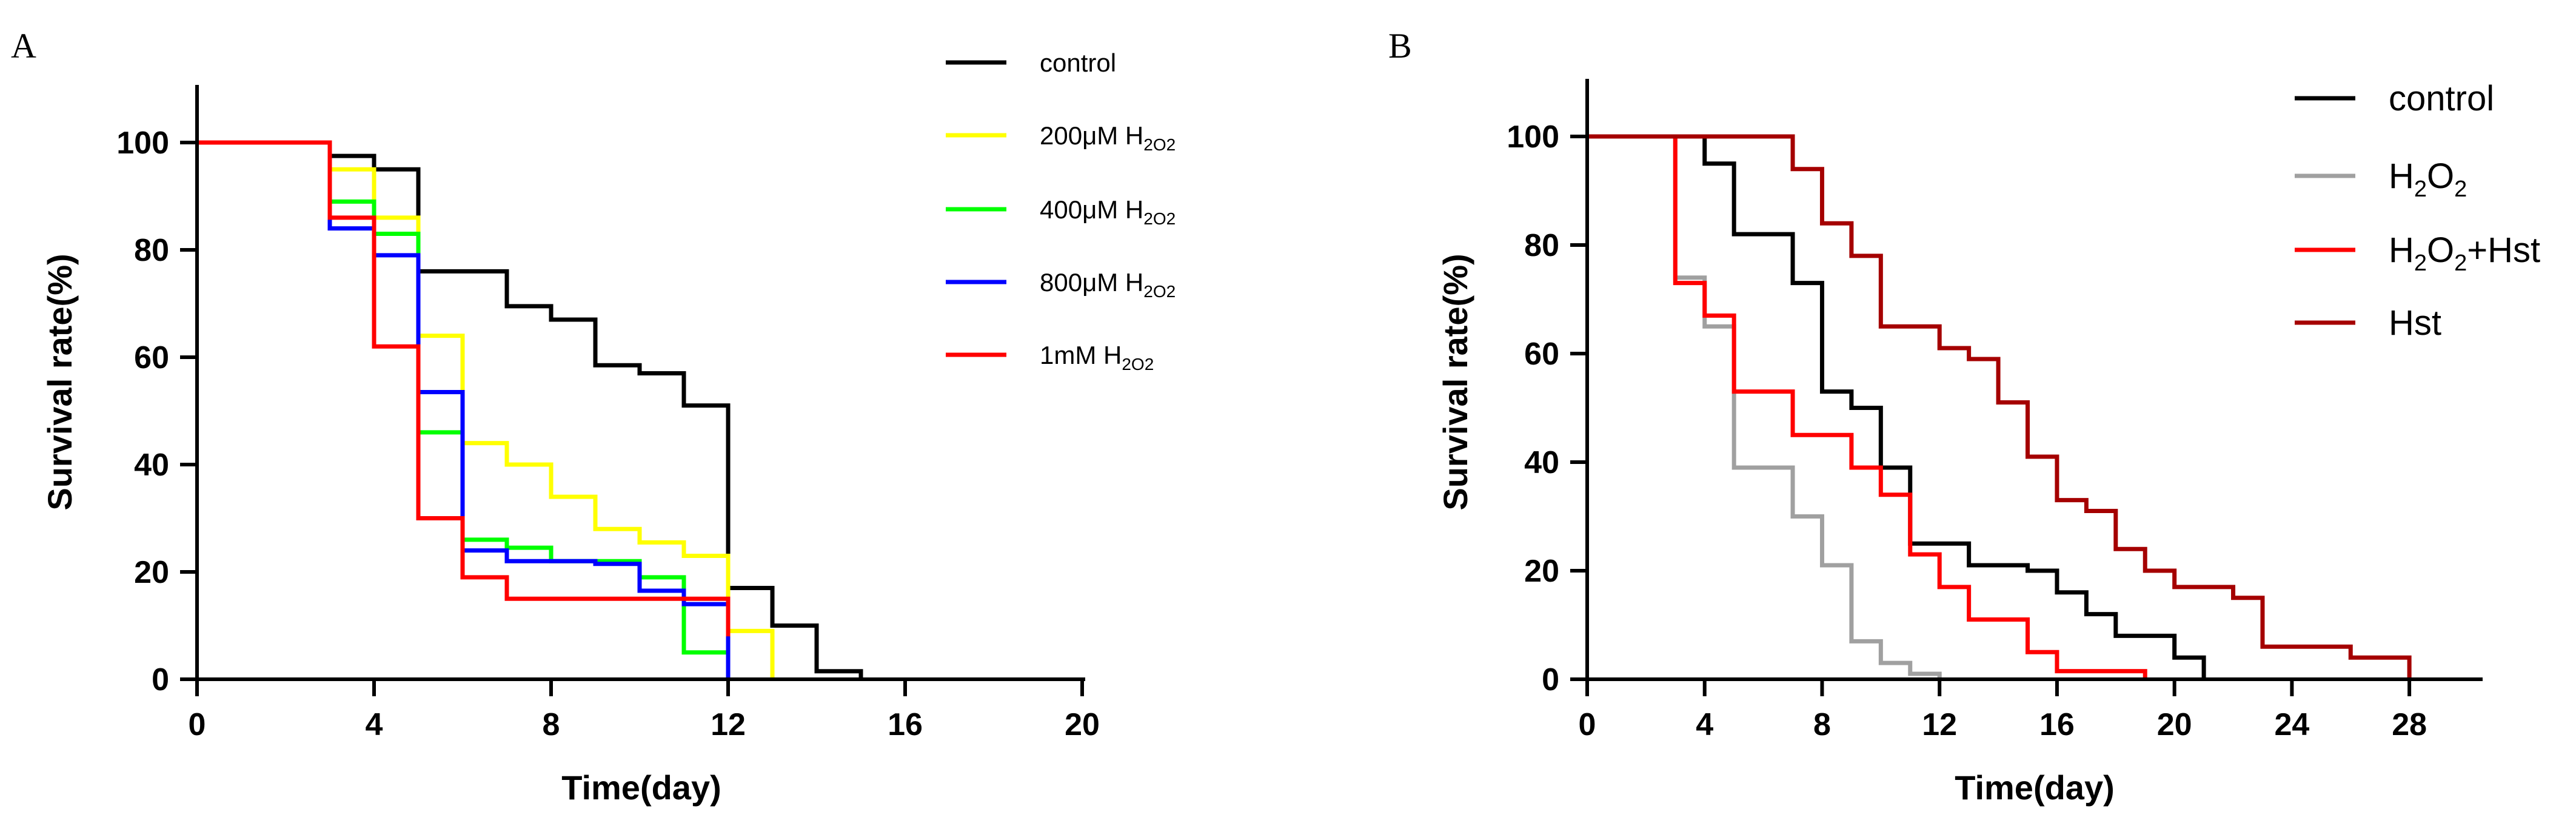 The width and height of the screenshot is (2576, 823). I want to click on panel-b-x-tick-label: 28, so click(2409, 724).